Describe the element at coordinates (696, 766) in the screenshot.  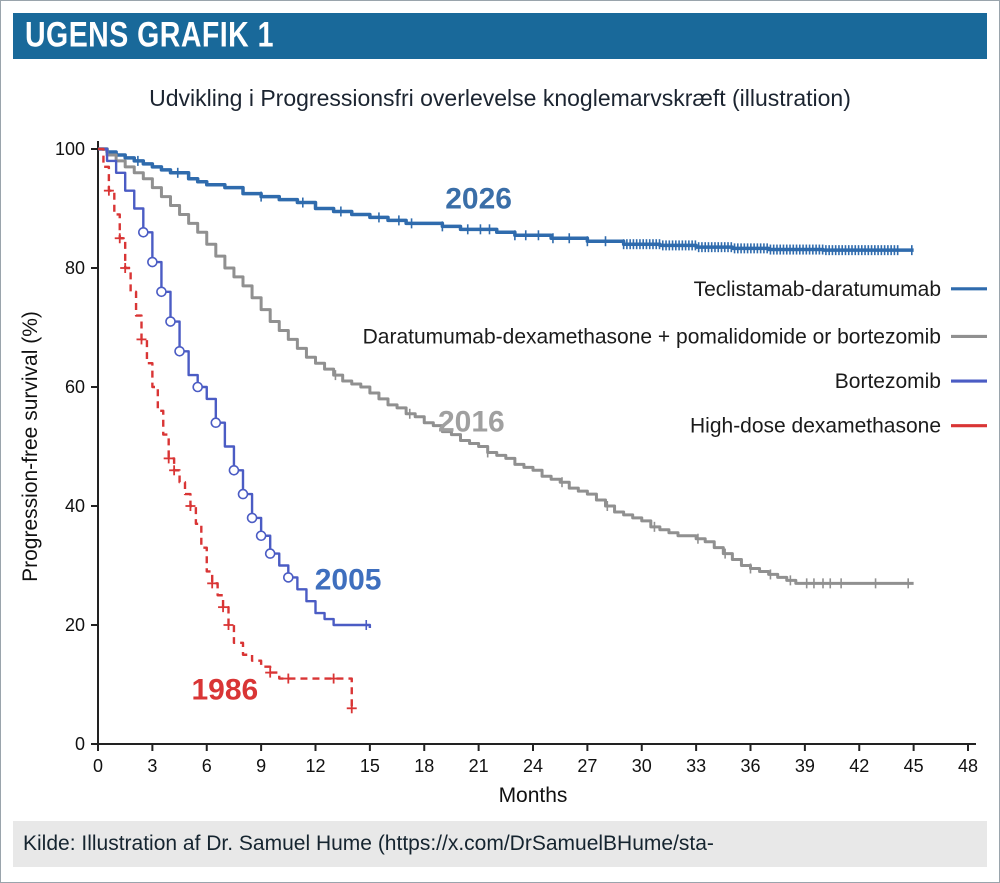
I see `x-tick-label: 33` at that location.